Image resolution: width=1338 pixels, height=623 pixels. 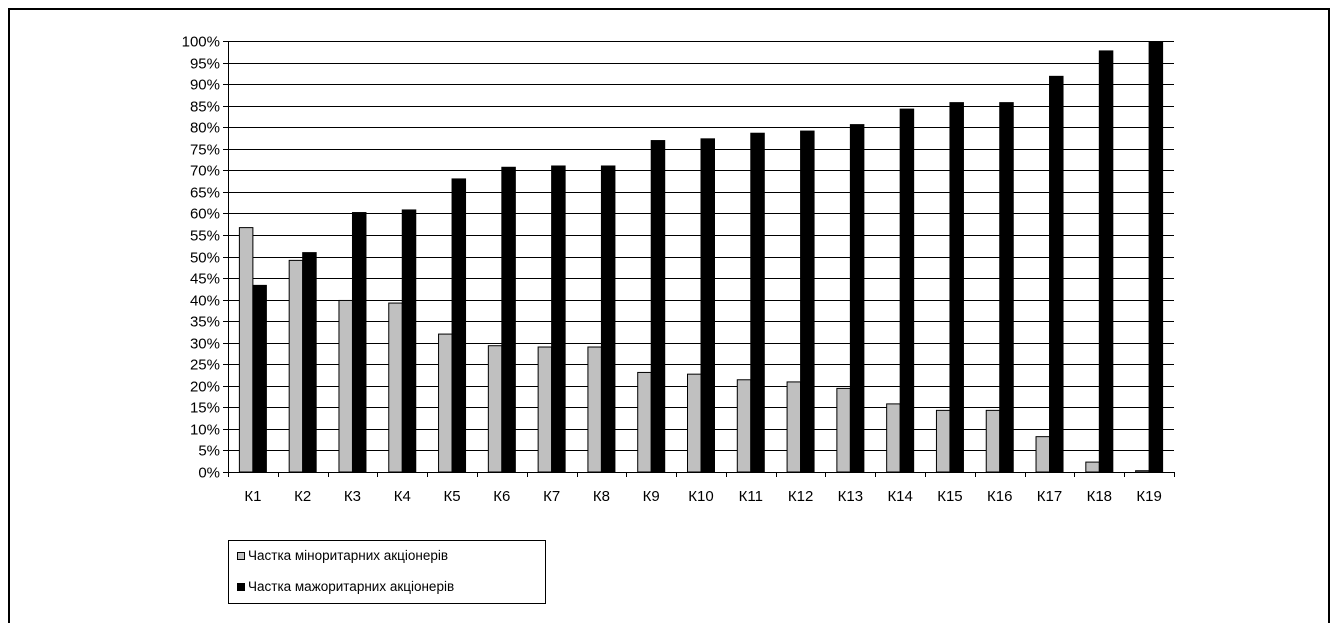 What do you see at coordinates (252, 496) in the screenshot?
I see `x-tick-label: К1` at bounding box center [252, 496].